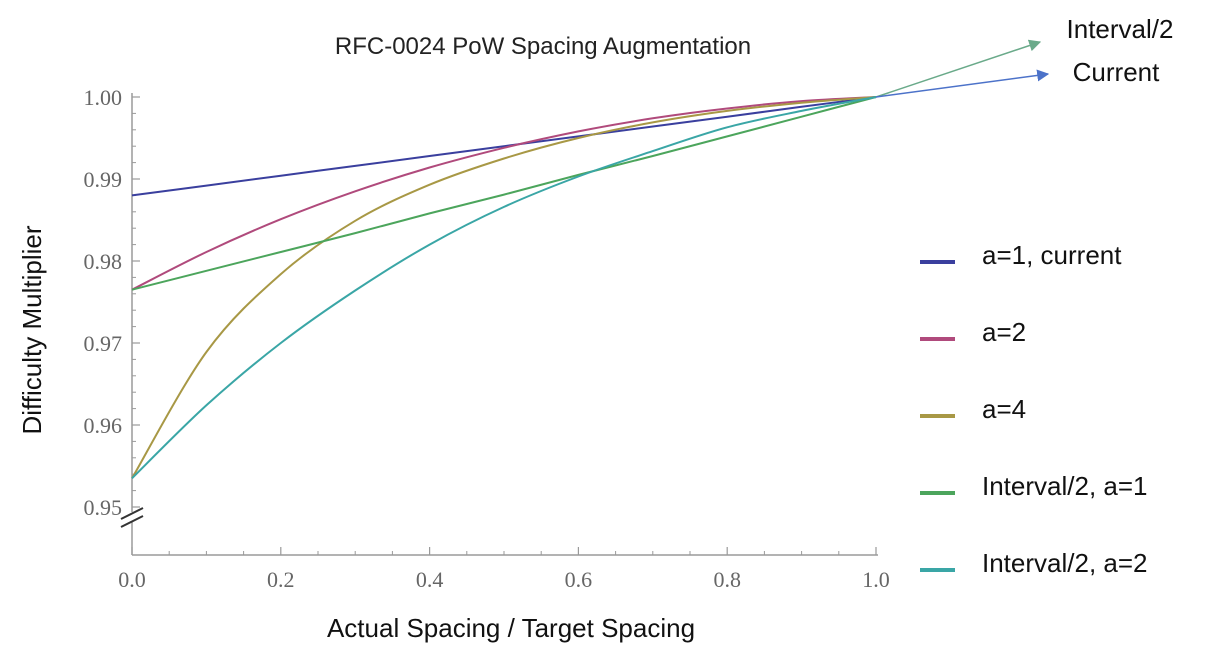 The image size is (1214, 665). What do you see at coordinates (1004, 409) in the screenshot?
I see `legend-label-3: a=4` at bounding box center [1004, 409].